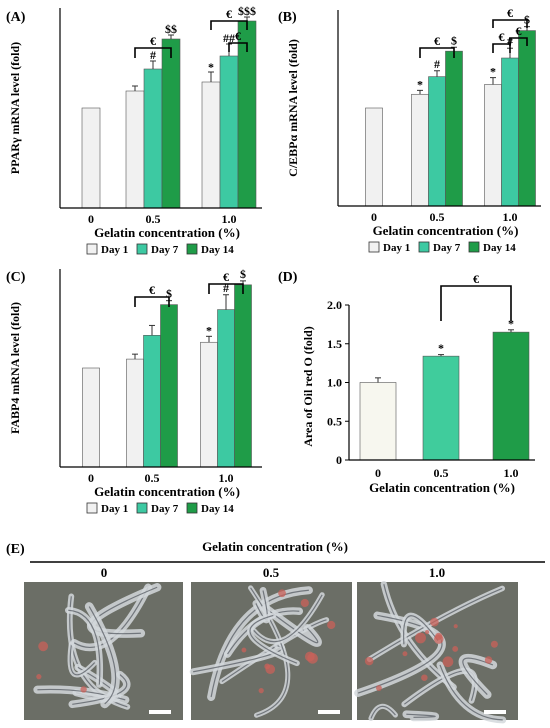 The image size is (550, 728). Describe the element at coordinates (510, 217) in the screenshot. I see `chart1-x-tick-2: 1.0` at that location.